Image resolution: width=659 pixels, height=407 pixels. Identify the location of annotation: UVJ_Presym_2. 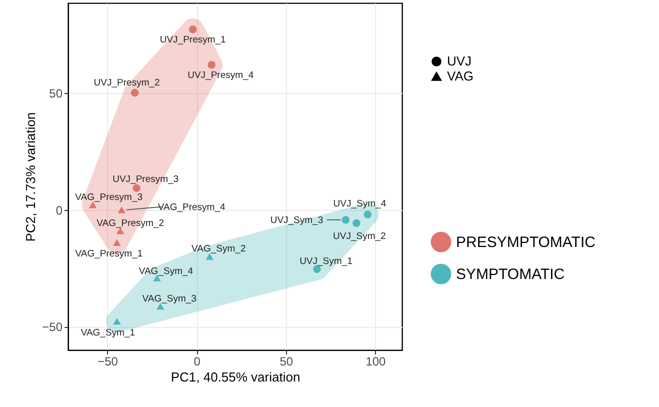
(127, 83).